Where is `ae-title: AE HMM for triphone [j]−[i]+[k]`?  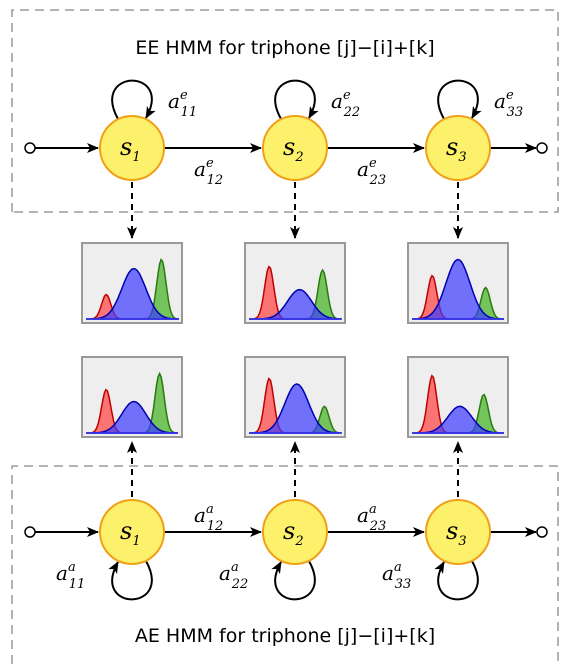 ae-title: AE HMM for triphone [j]−[i]+[k] is located at coordinates (285, 636).